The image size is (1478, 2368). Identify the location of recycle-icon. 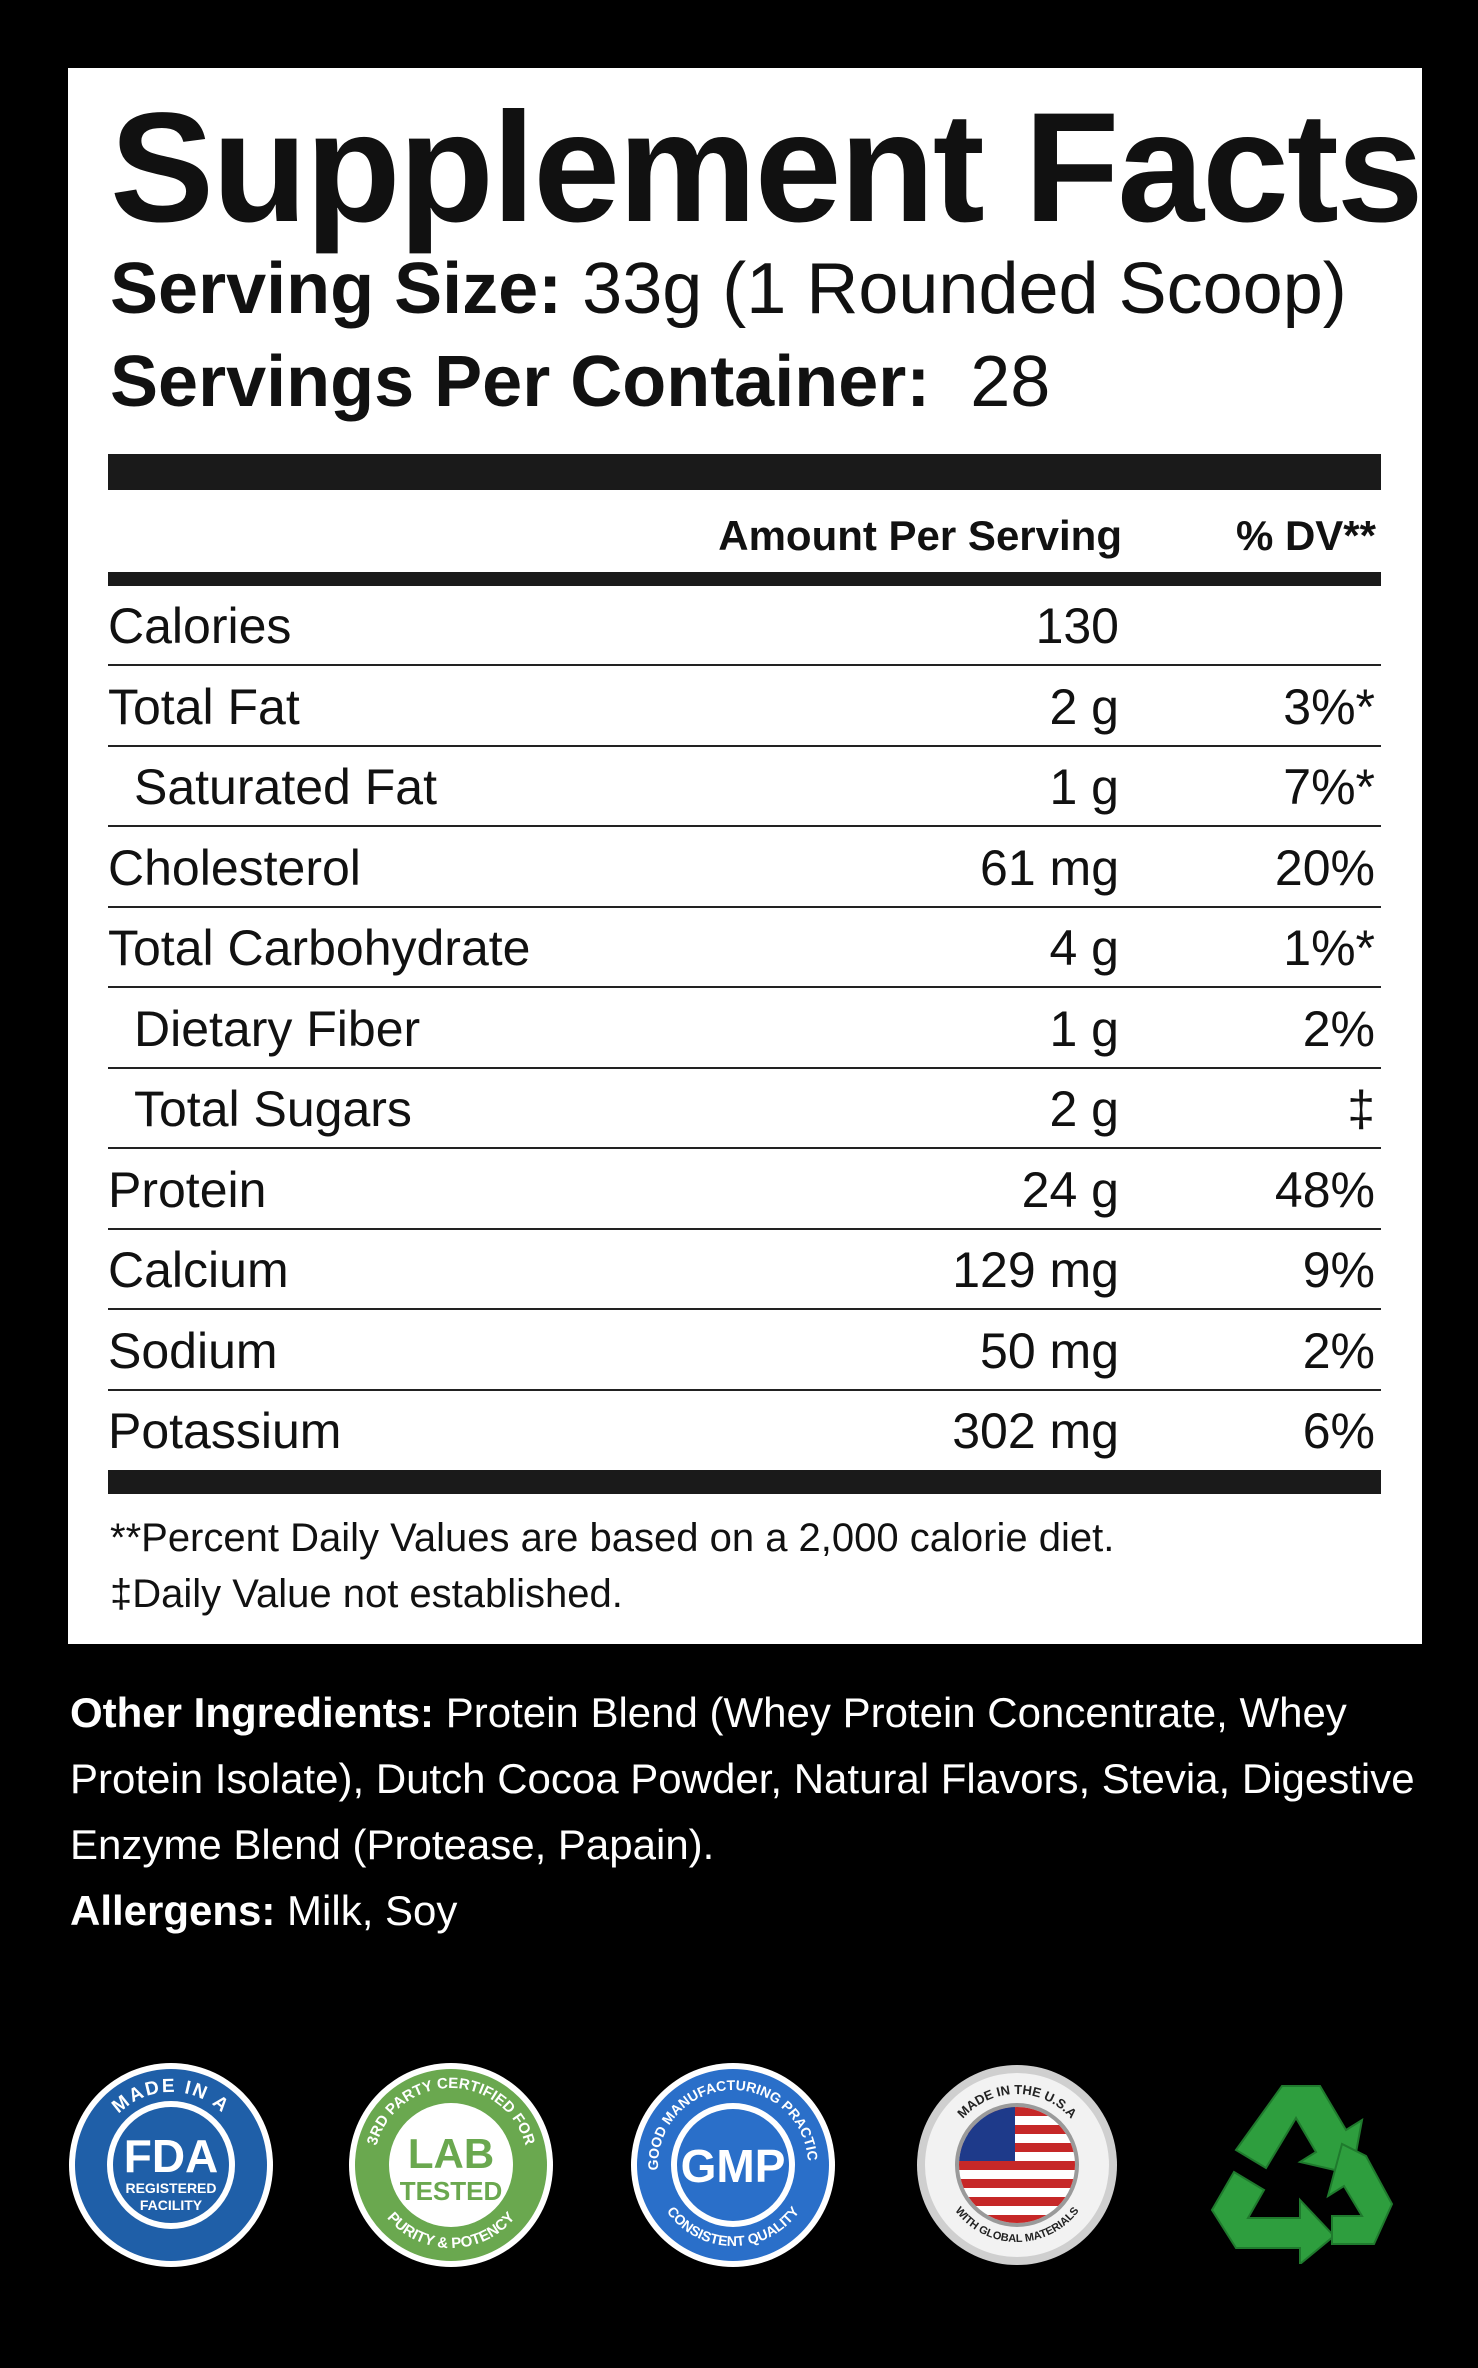
(1302, 2174).